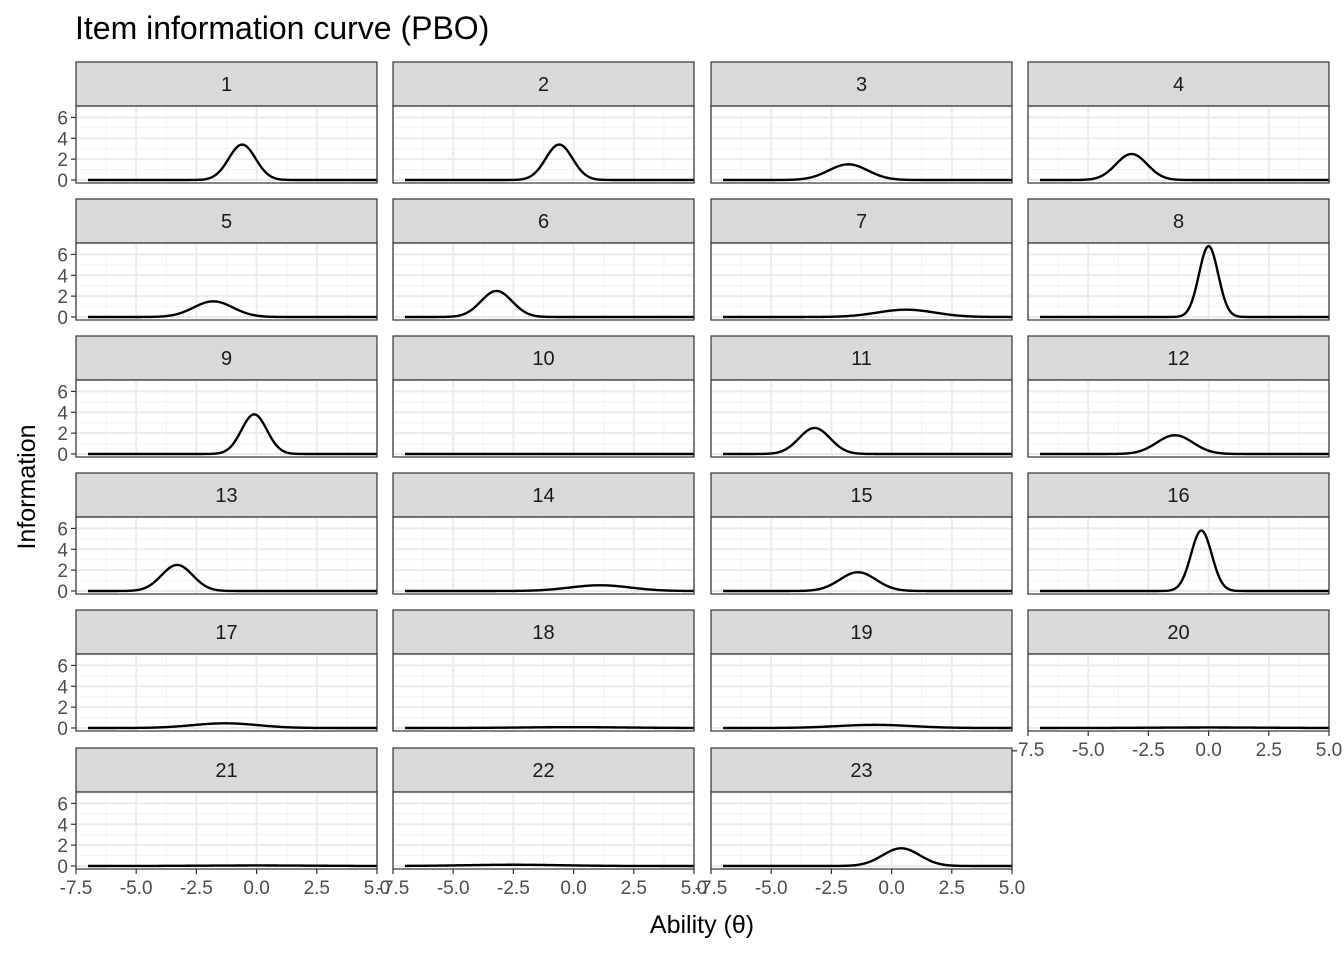  I want to click on facet-panel-15: 15, so click(861, 533).